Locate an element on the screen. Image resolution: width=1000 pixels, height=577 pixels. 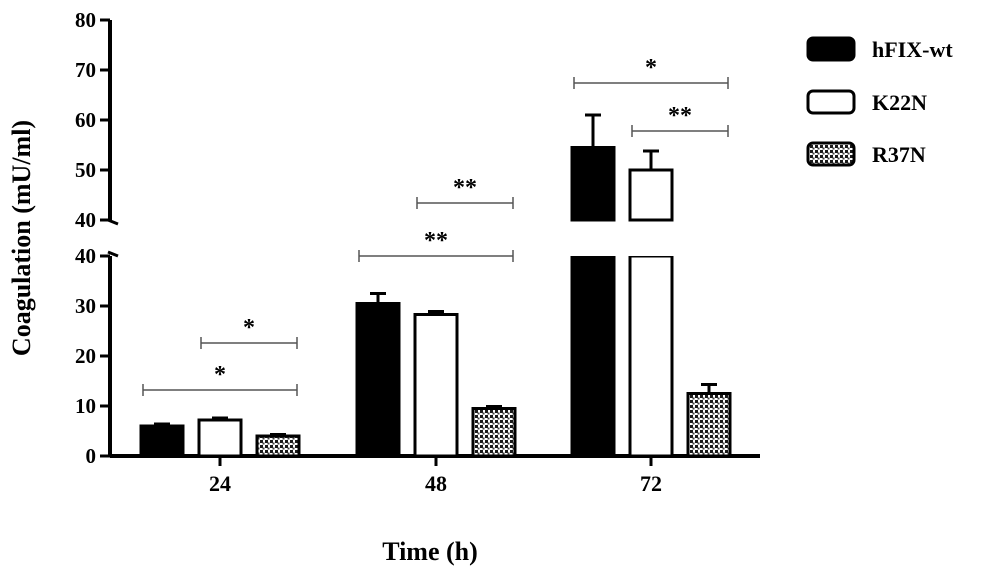
y-tick-label: 20 is located at coordinates (85, 356).